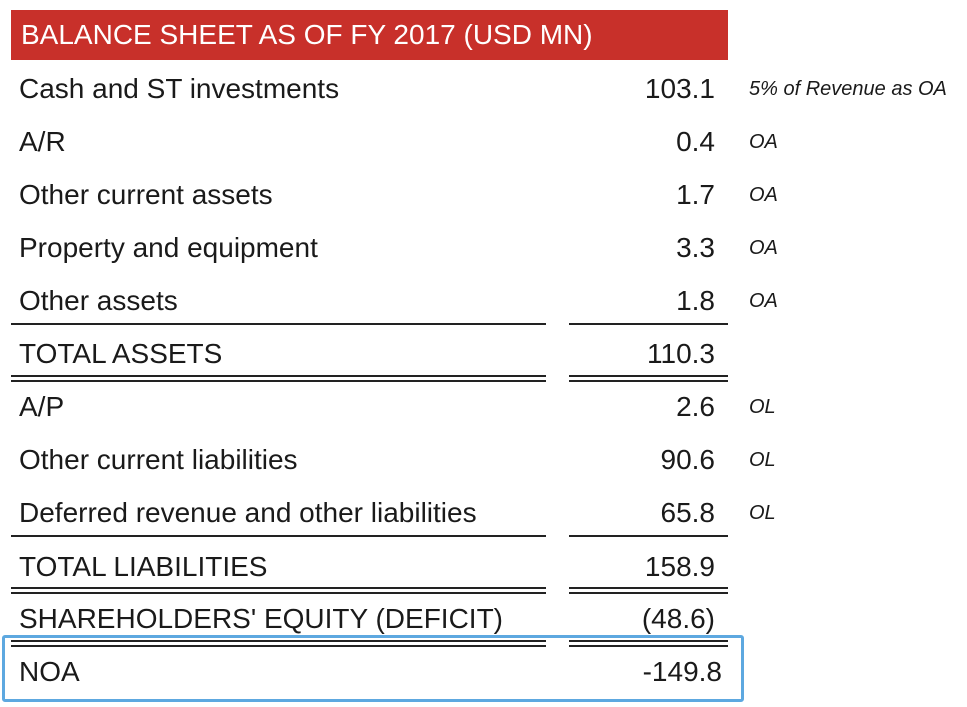  I want to click on row-label: Other current assets, so click(146, 194).